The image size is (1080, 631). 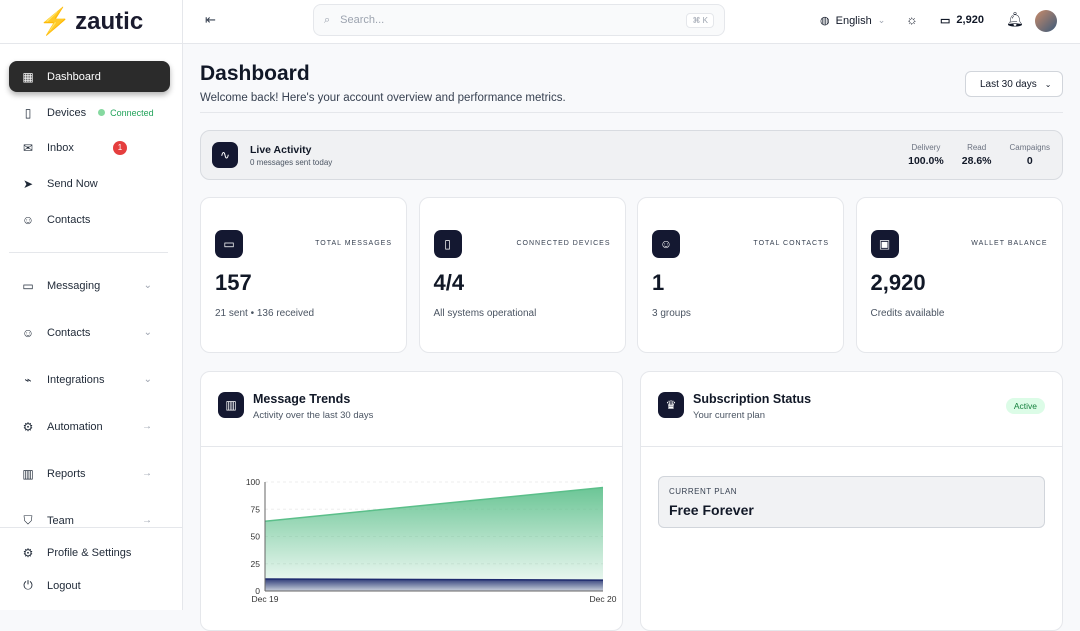 What do you see at coordinates (970, 20) in the screenshot?
I see `value: 2,920` at bounding box center [970, 20].